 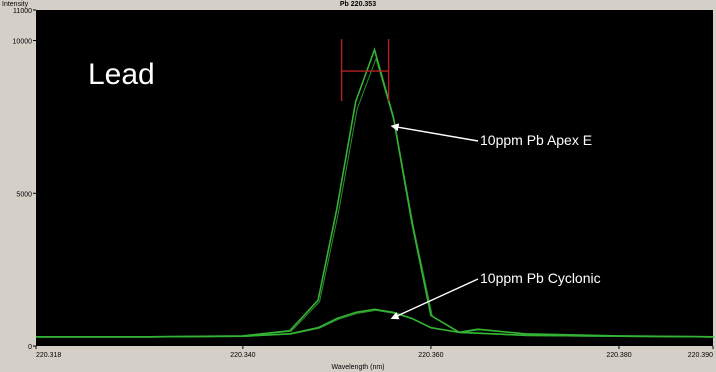 I want to click on y-tick-label: 5000, so click(x=24, y=194).